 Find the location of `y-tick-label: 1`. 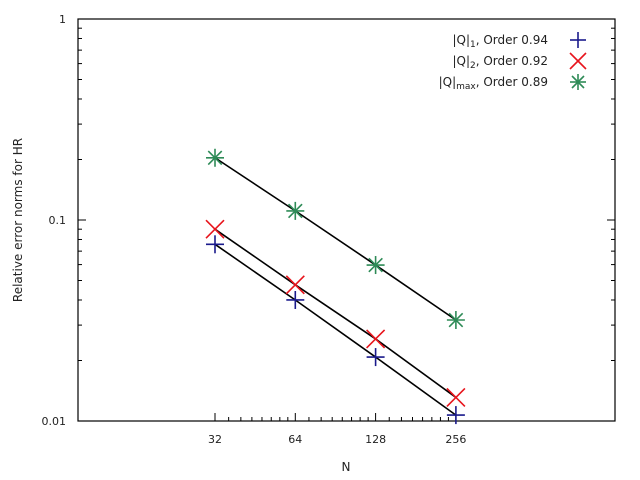

y-tick-label: 1 is located at coordinates (62, 19).